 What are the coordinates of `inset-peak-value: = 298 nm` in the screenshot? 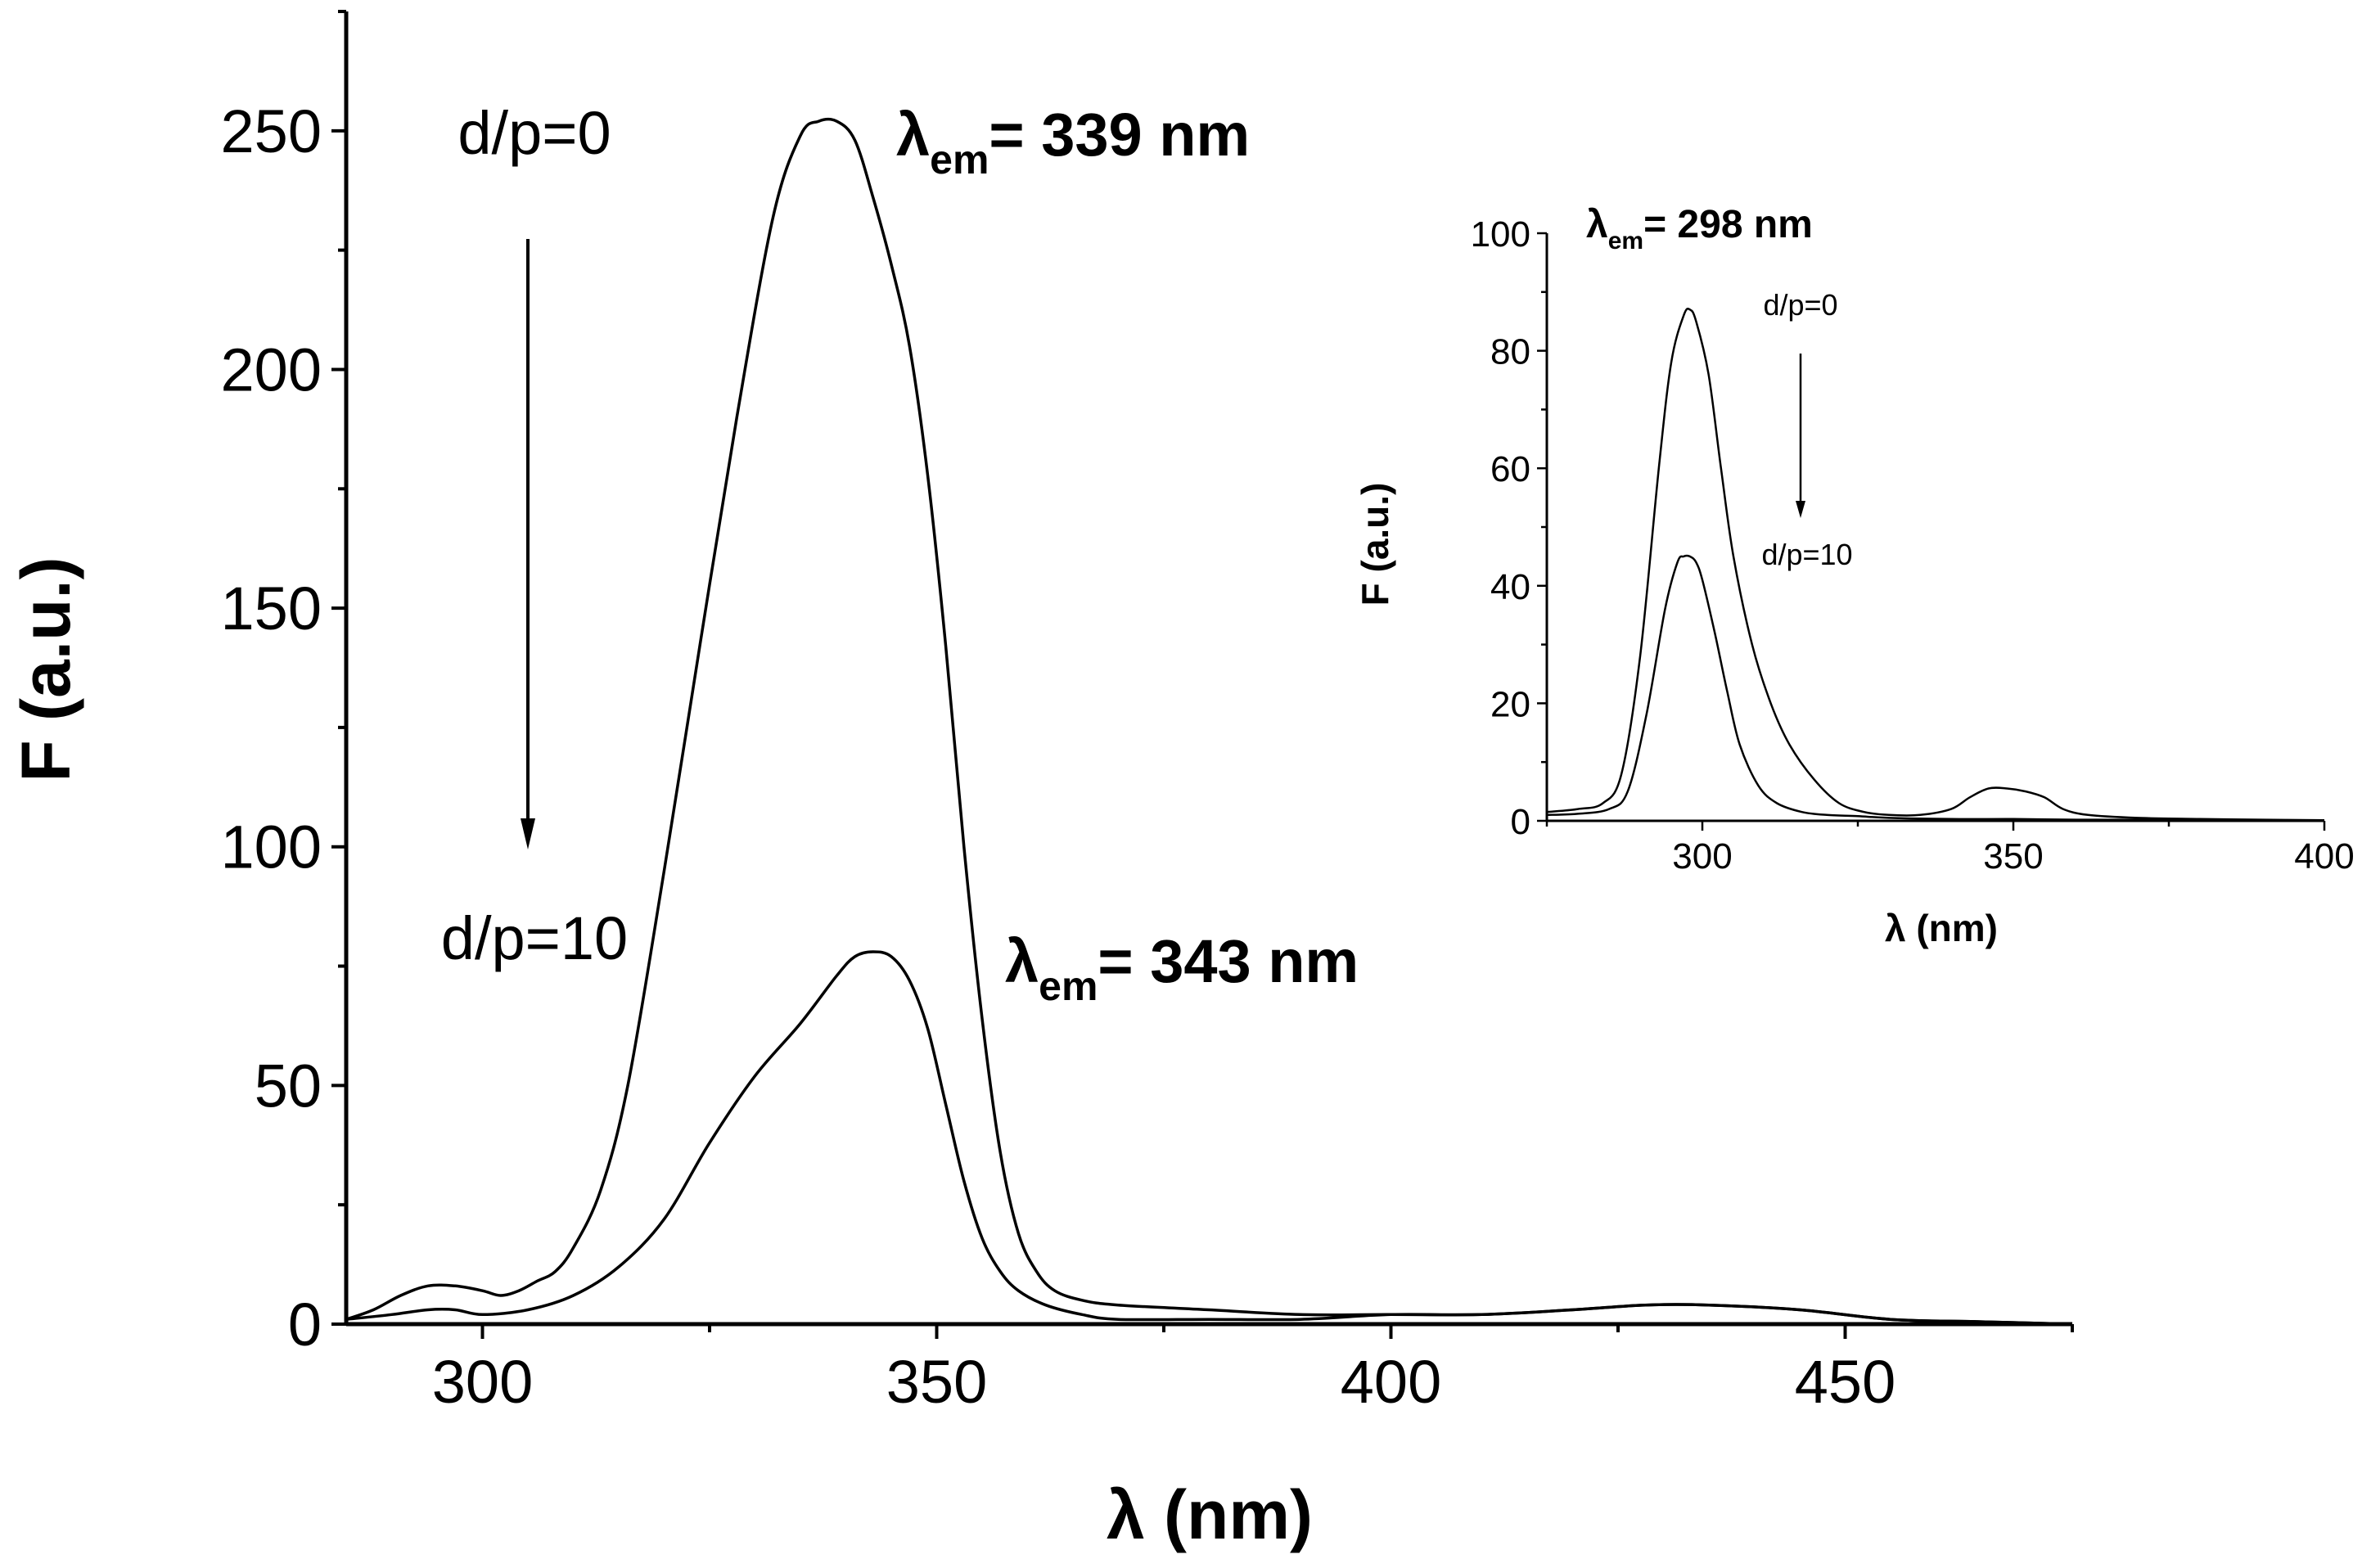 It's located at (1728, 224).